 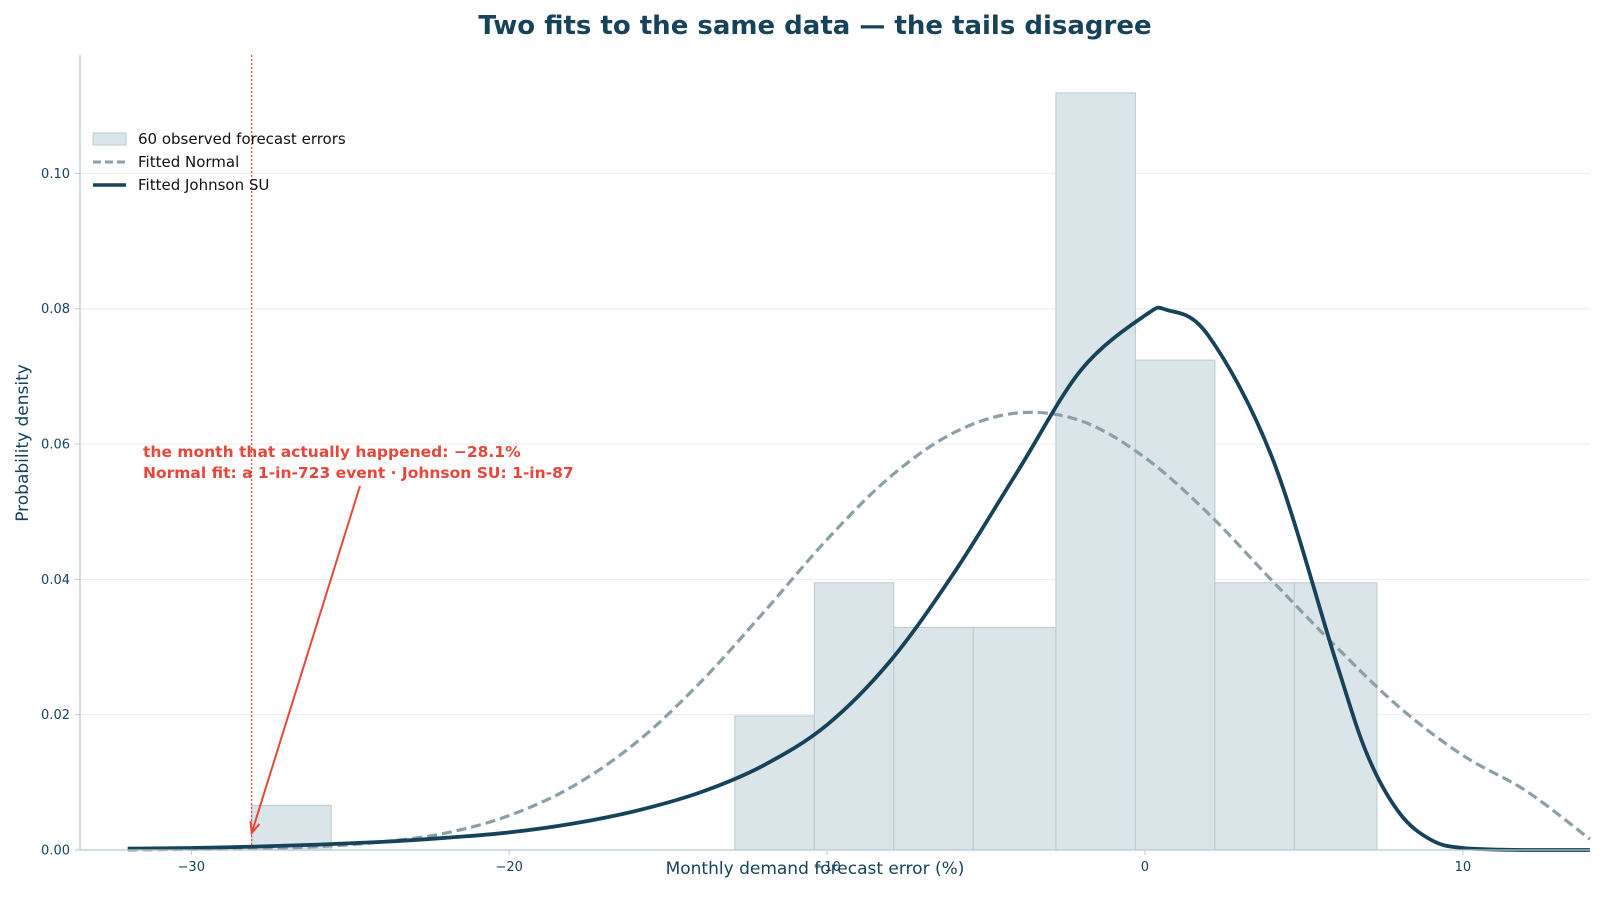 What do you see at coordinates (305, 659) in the screenshot?
I see `annotation-arrow` at bounding box center [305, 659].